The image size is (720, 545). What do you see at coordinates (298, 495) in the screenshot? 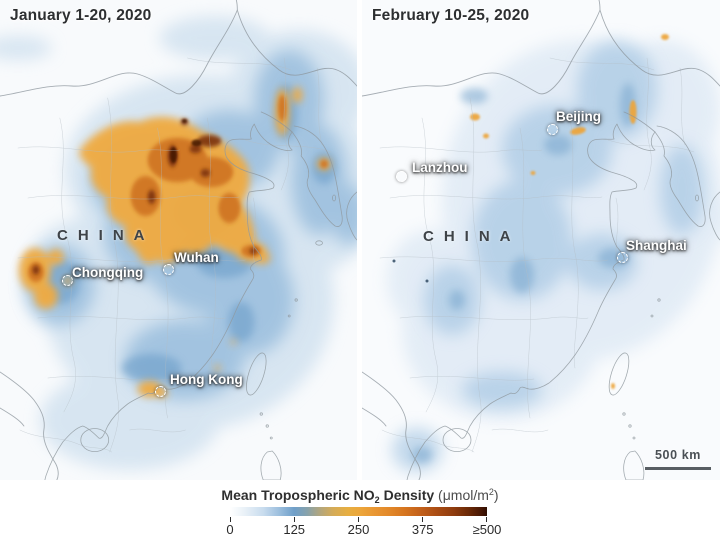
I see `legend-title-text: Mean Tropospheric NO` at bounding box center [298, 495].